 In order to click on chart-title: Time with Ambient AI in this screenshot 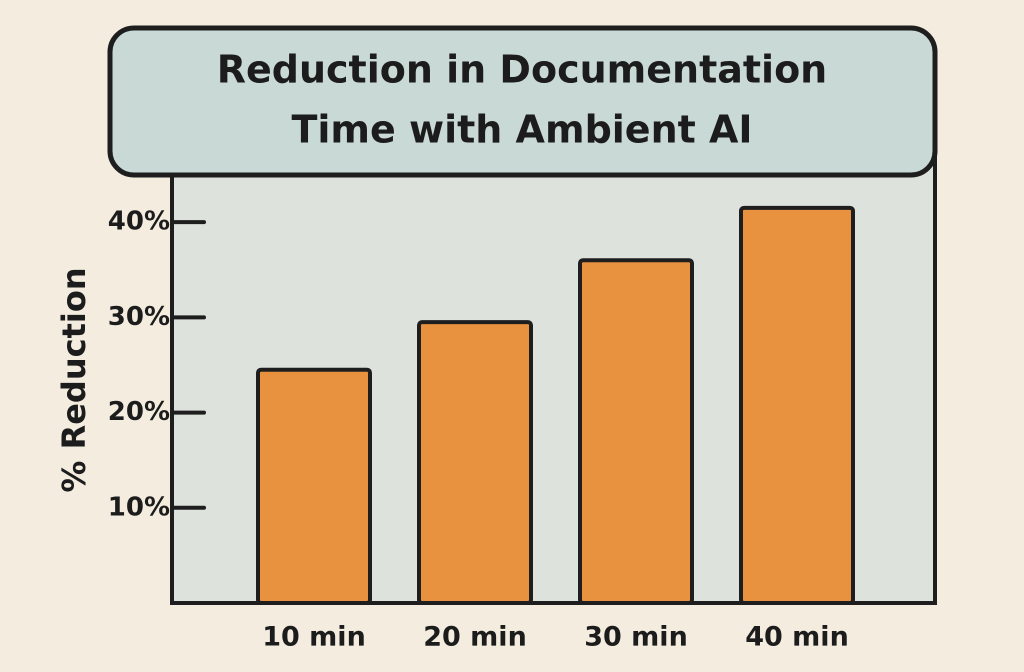, I will do `click(521, 130)`.